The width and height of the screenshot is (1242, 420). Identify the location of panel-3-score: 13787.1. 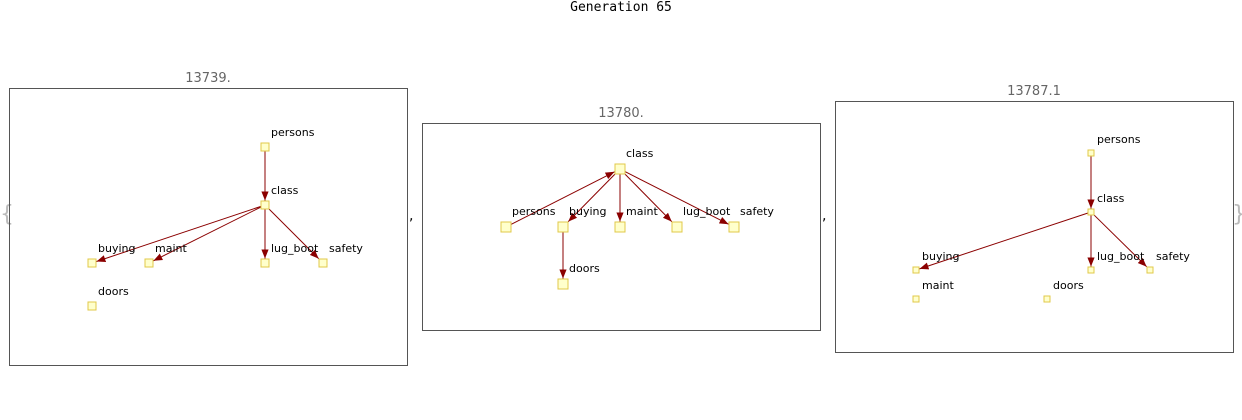
(1034, 91).